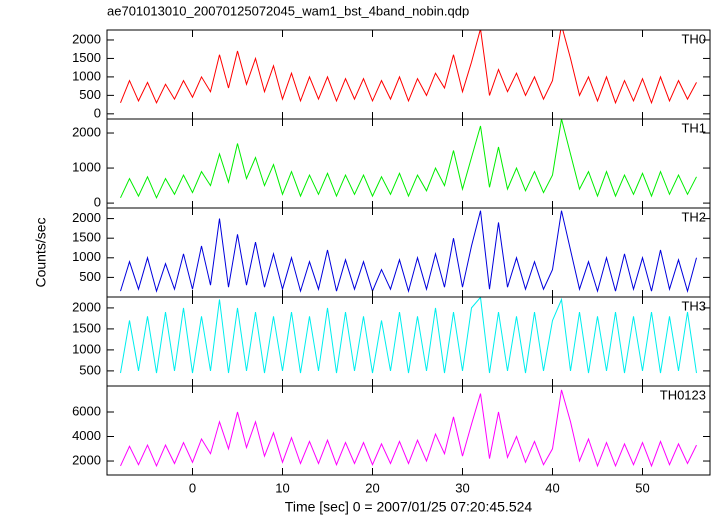  I want to click on panel-label: TH1, so click(693, 127).